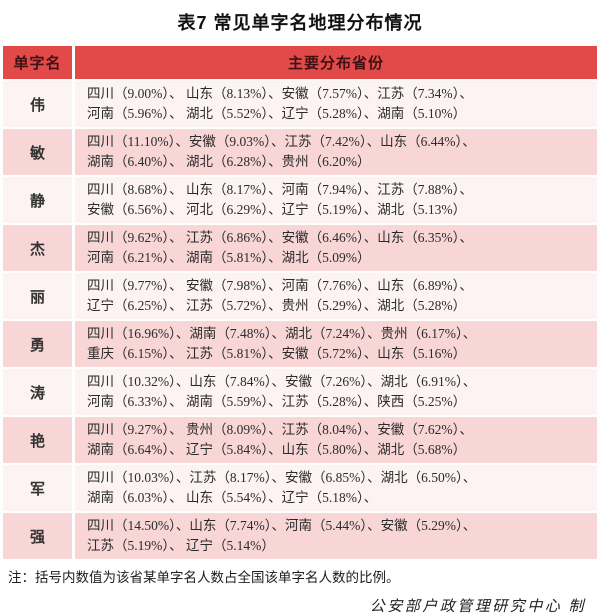 Image resolution: width=600 pixels, height=615 pixels. I want to click on note-text: 注：括号内数值为该省某单字名人数占全国该单字名人数的比例。, so click(204, 577).